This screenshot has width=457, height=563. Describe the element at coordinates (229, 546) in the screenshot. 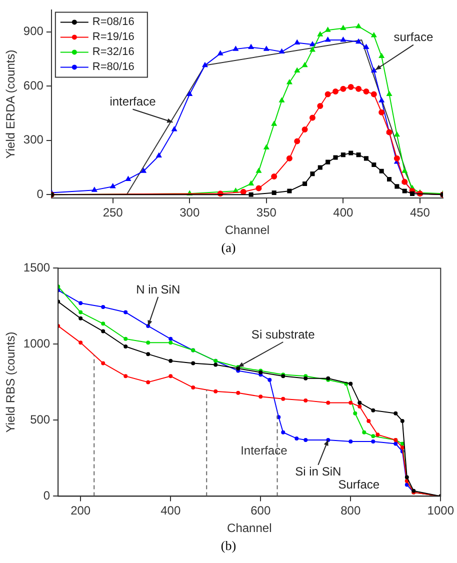

I see `text: (b)` at that location.